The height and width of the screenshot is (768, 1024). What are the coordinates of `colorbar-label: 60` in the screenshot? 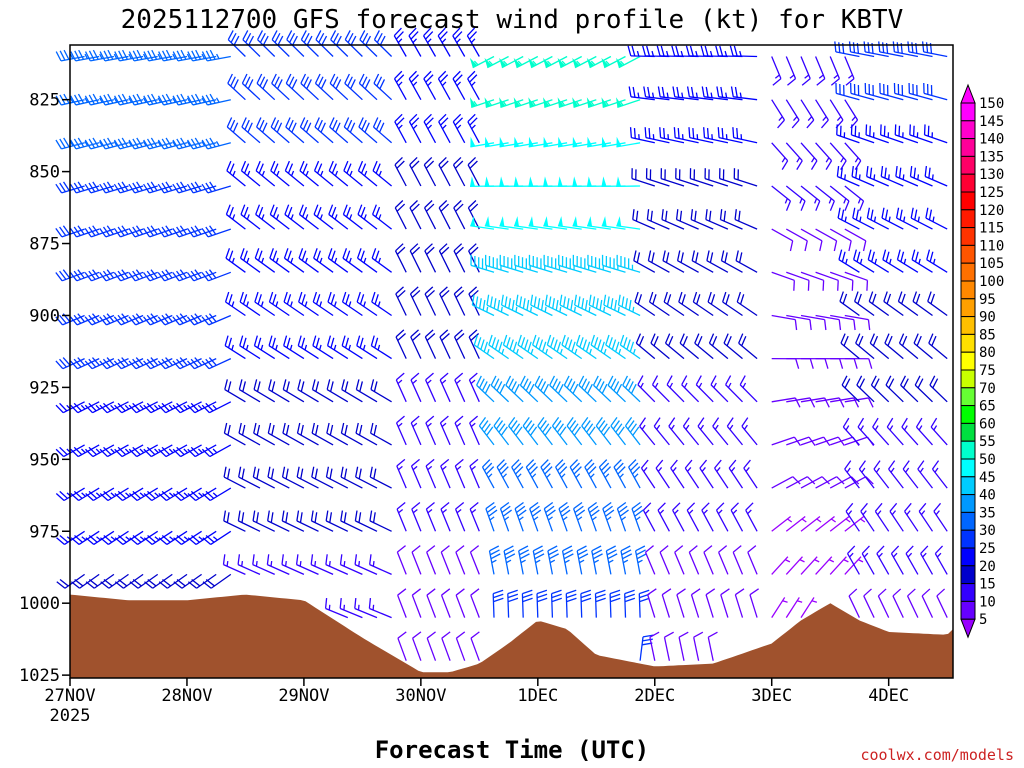 It's located at (987, 424).